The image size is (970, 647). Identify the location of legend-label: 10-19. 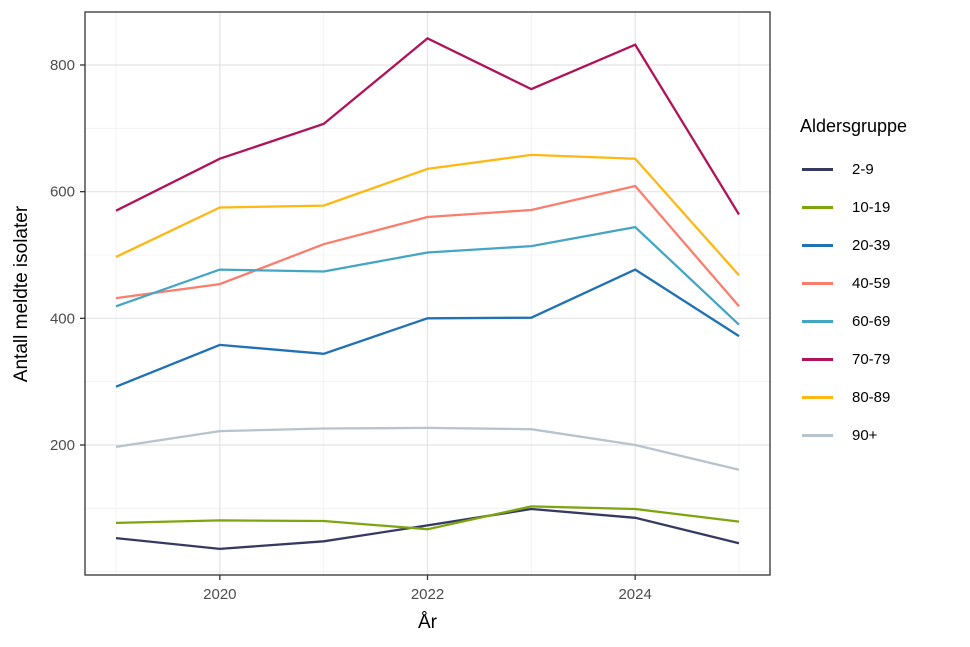
(871, 207).